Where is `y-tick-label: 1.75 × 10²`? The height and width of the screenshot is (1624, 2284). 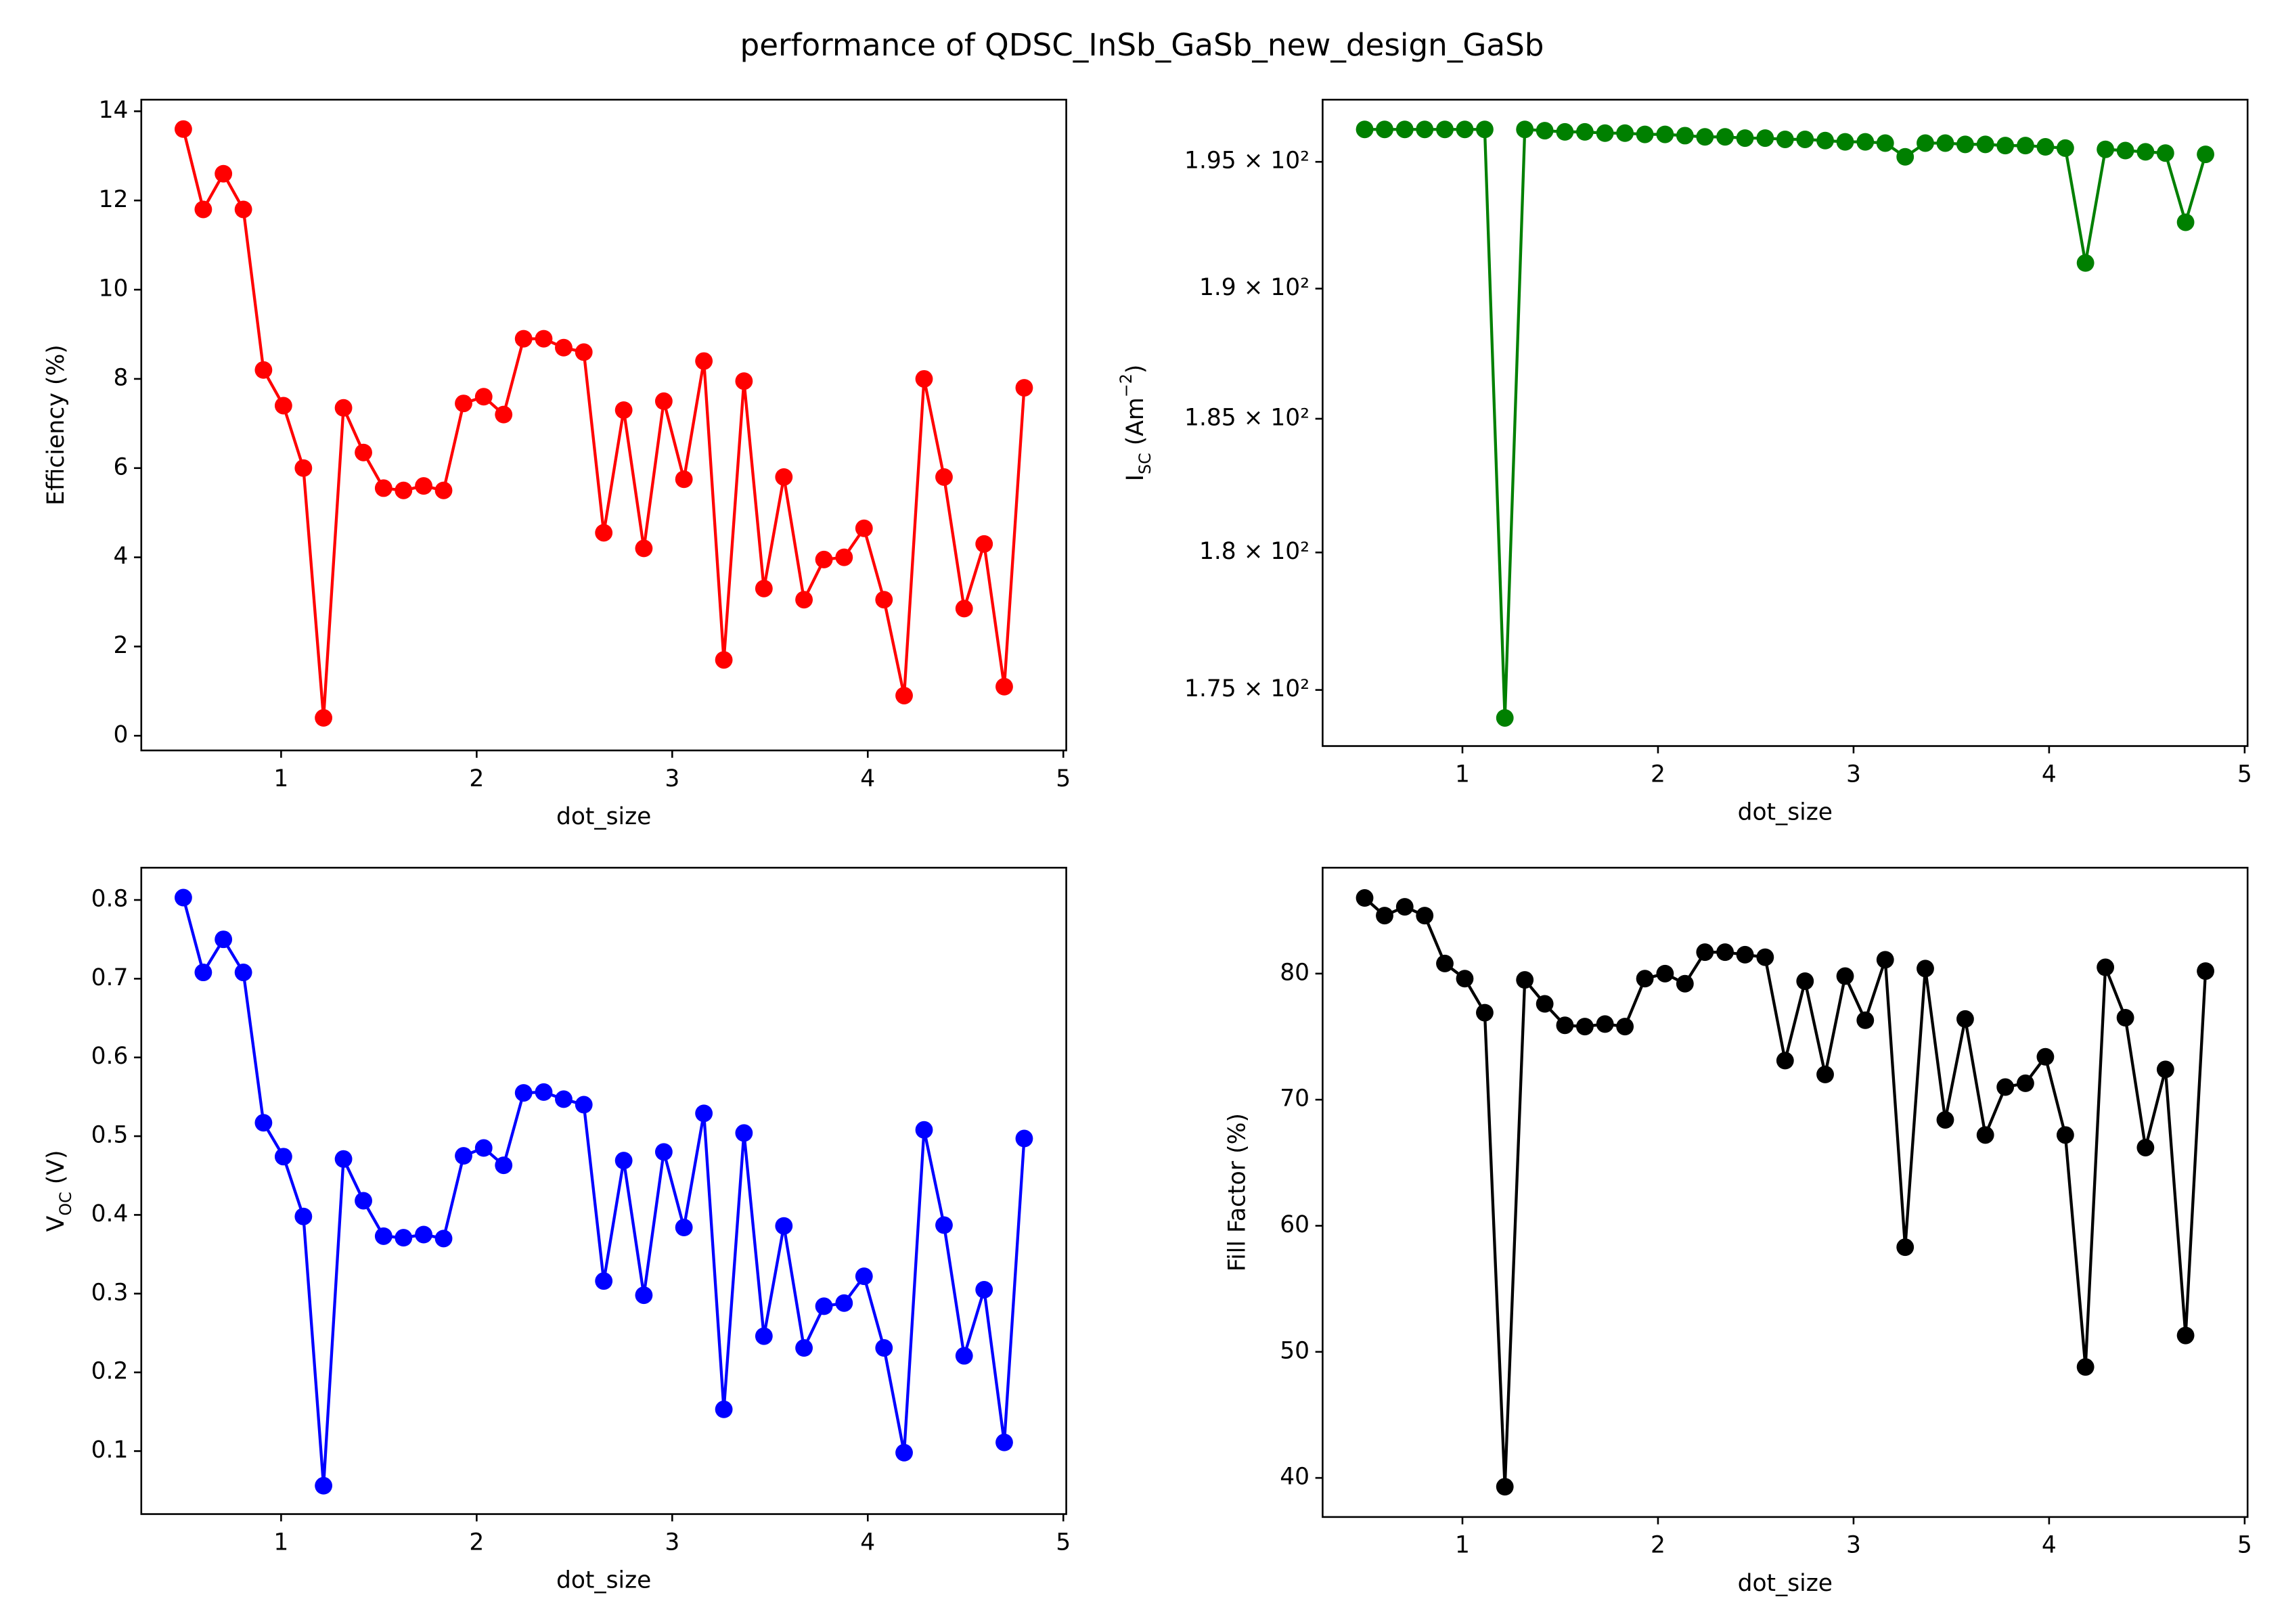
y-tick-label: 1.75 × 10² is located at coordinates (1246, 688).